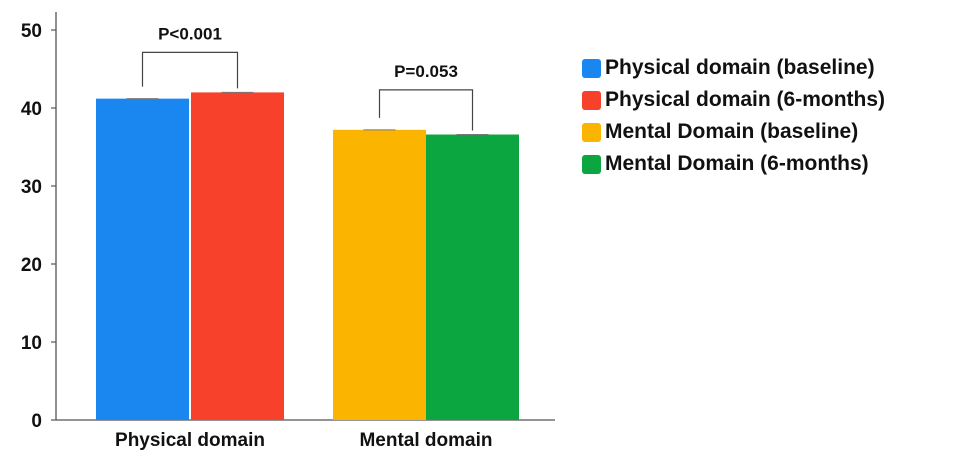 This screenshot has width=974, height=450. What do you see at coordinates (142, 259) in the screenshot?
I see `bar-physical-domain-baseline` at bounding box center [142, 259].